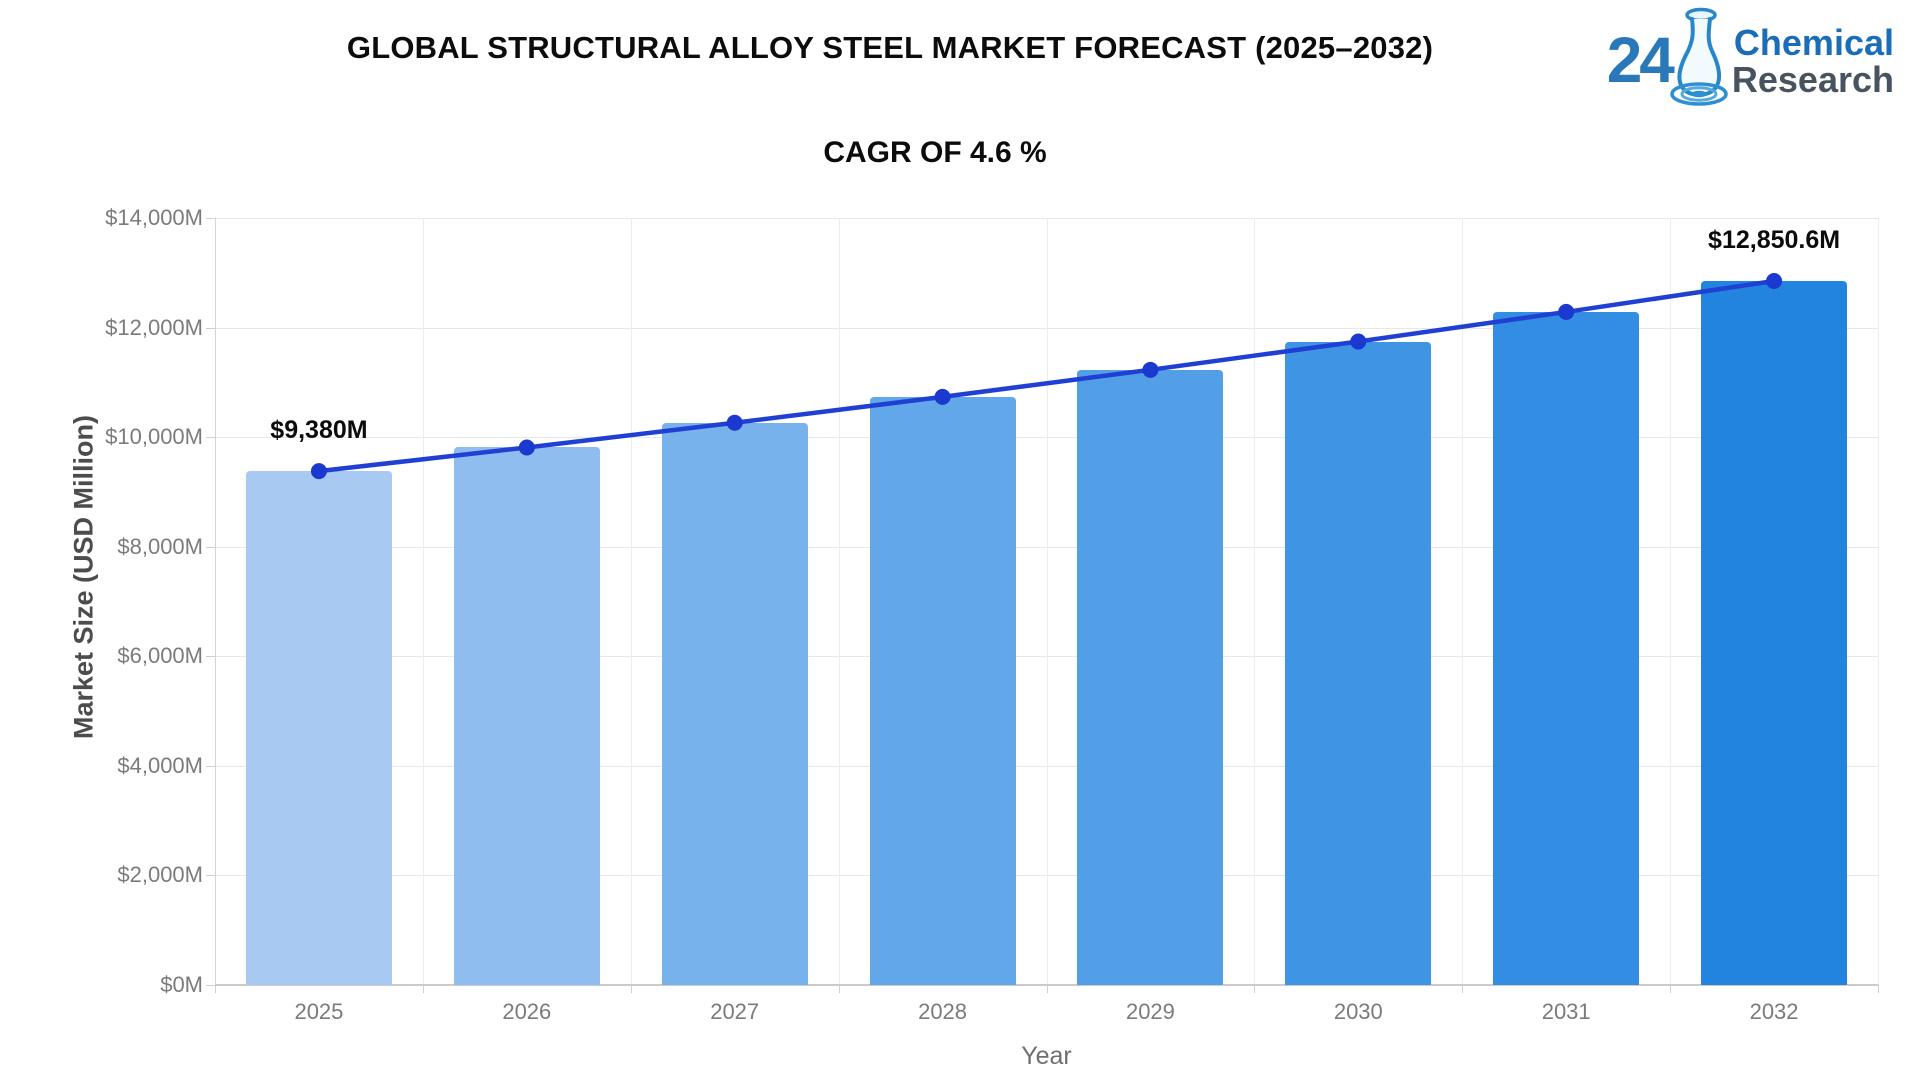 The height and width of the screenshot is (1080, 1920). What do you see at coordinates (154, 327) in the screenshot?
I see `y-tick-label: $12,000M` at bounding box center [154, 327].